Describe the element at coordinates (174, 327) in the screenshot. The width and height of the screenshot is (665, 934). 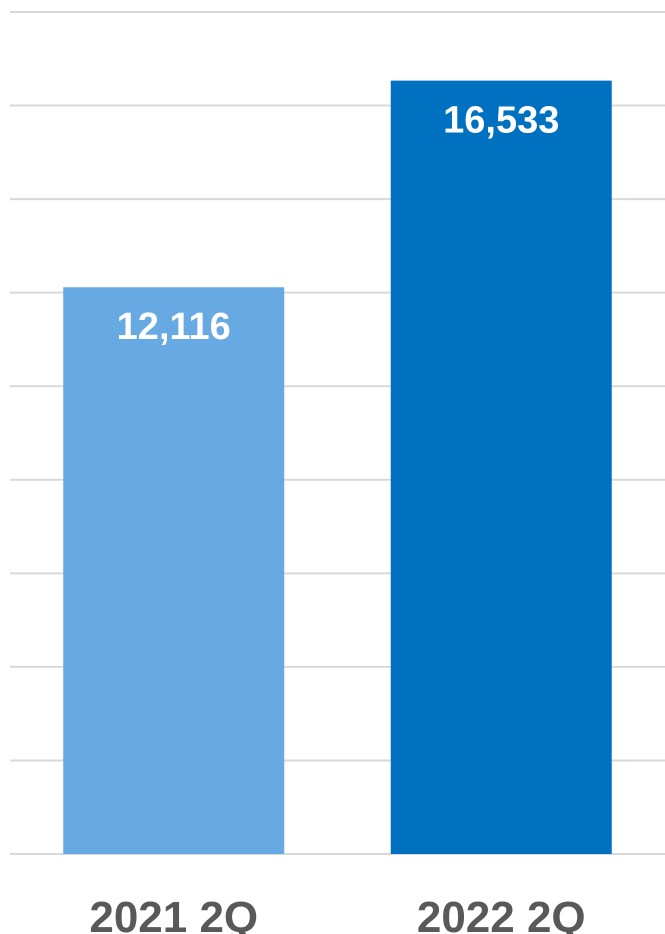
I see `data-label: 12,116` at that location.